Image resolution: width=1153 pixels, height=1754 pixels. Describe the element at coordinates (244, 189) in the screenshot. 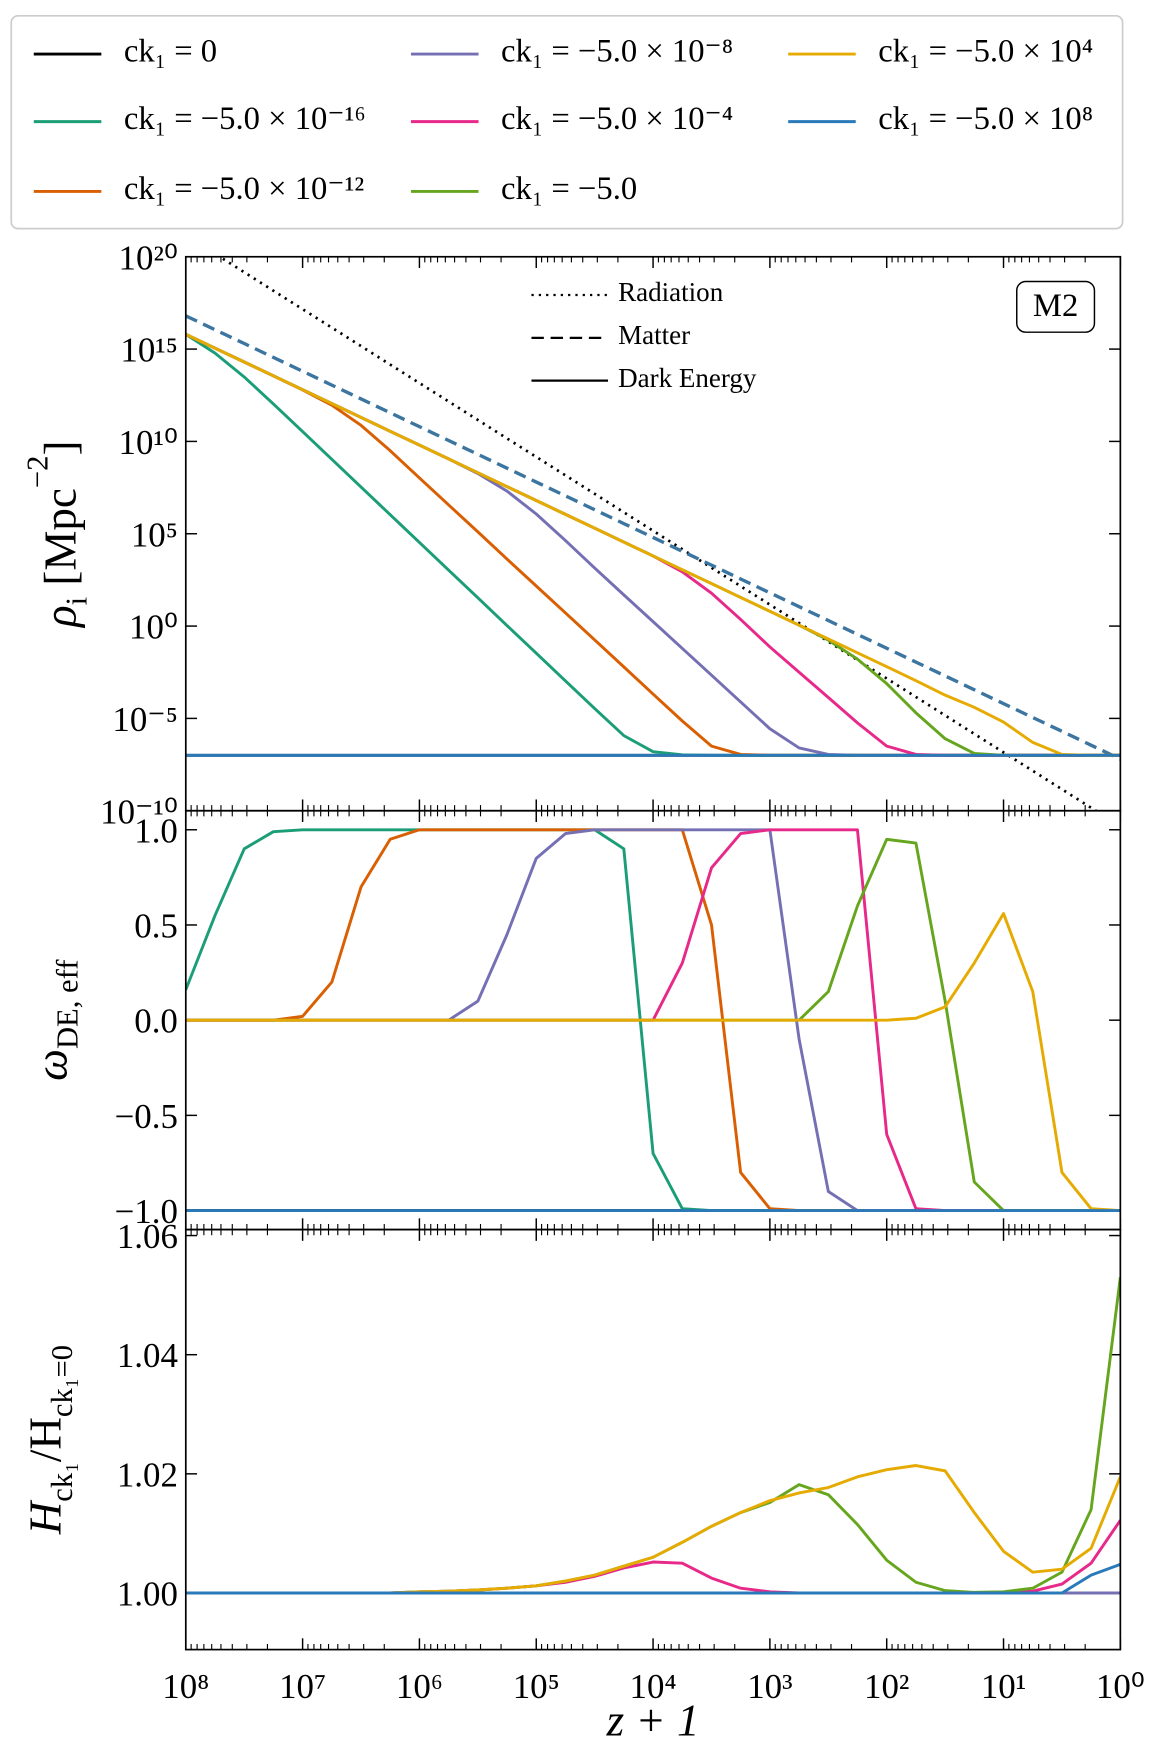

I see `legend-label: ck₁ = −5.0 × 10⁻¹²` at that location.